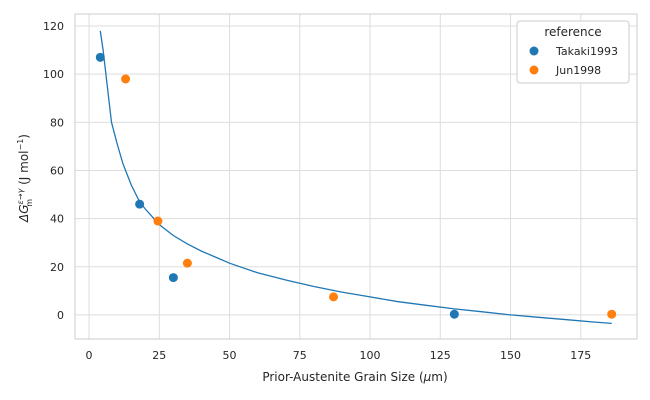  Describe the element at coordinates (354, 377) in the screenshot. I see `x-axis-label: Prior-Austenite Grain Size (μm)` at that location.